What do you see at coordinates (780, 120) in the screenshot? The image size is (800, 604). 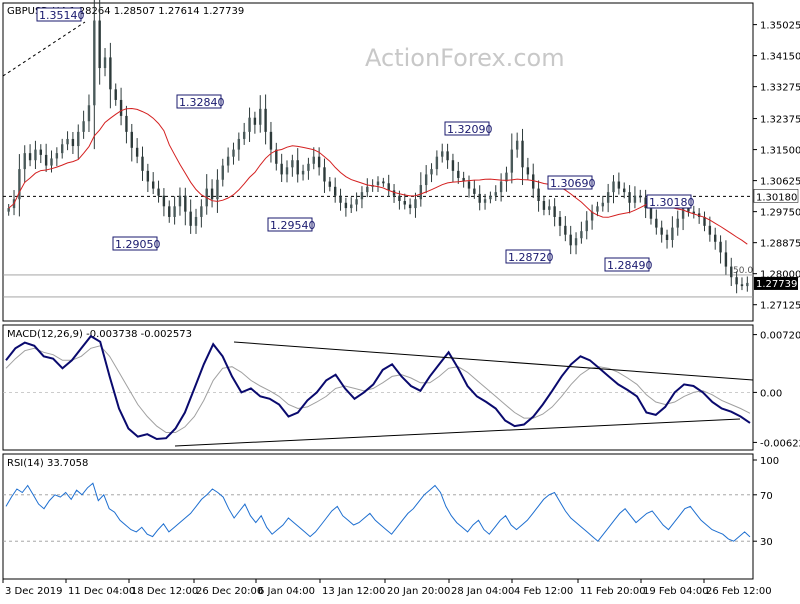 I see `price-tick-label: 1.32375` at bounding box center [780, 120].